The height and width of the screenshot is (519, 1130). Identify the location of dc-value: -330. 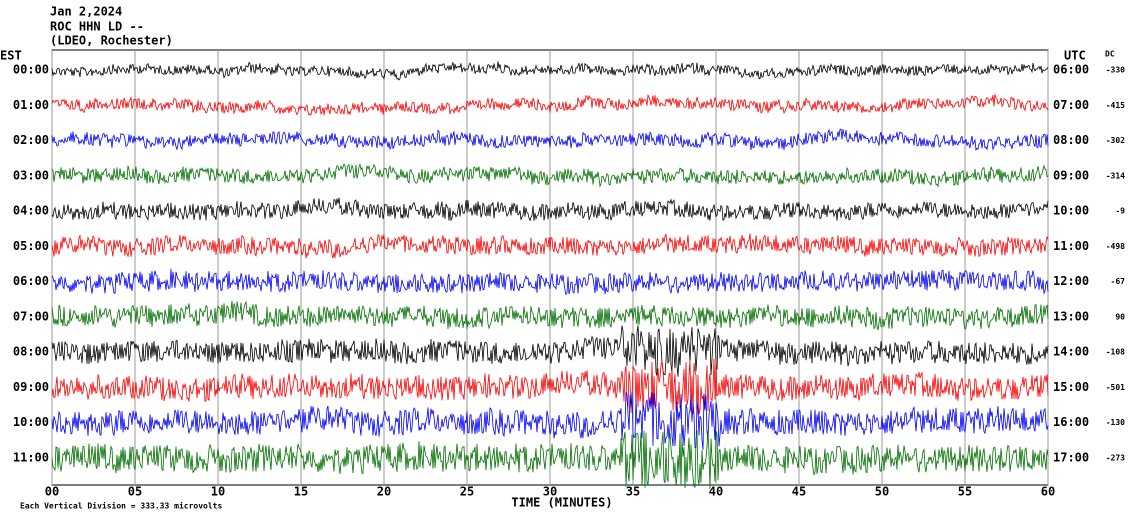
(1115, 70).